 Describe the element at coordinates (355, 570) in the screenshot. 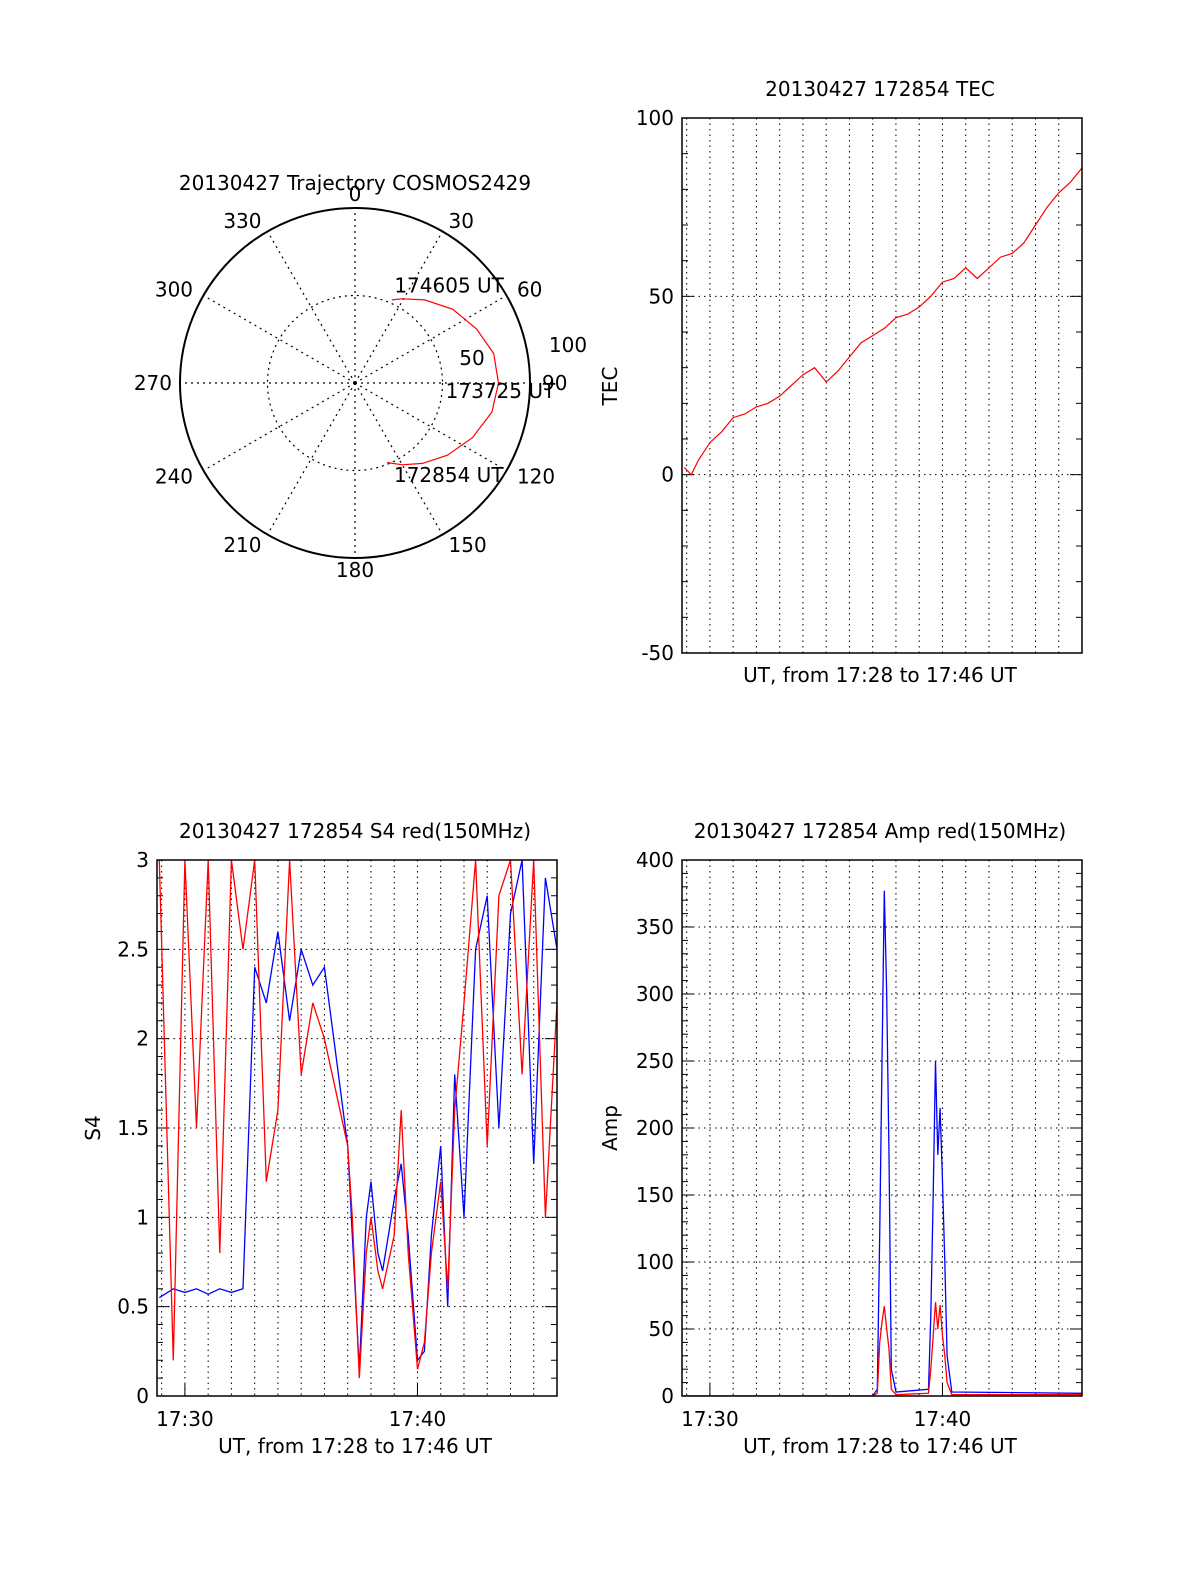

I see `polar-angle-label-180: 180` at that location.